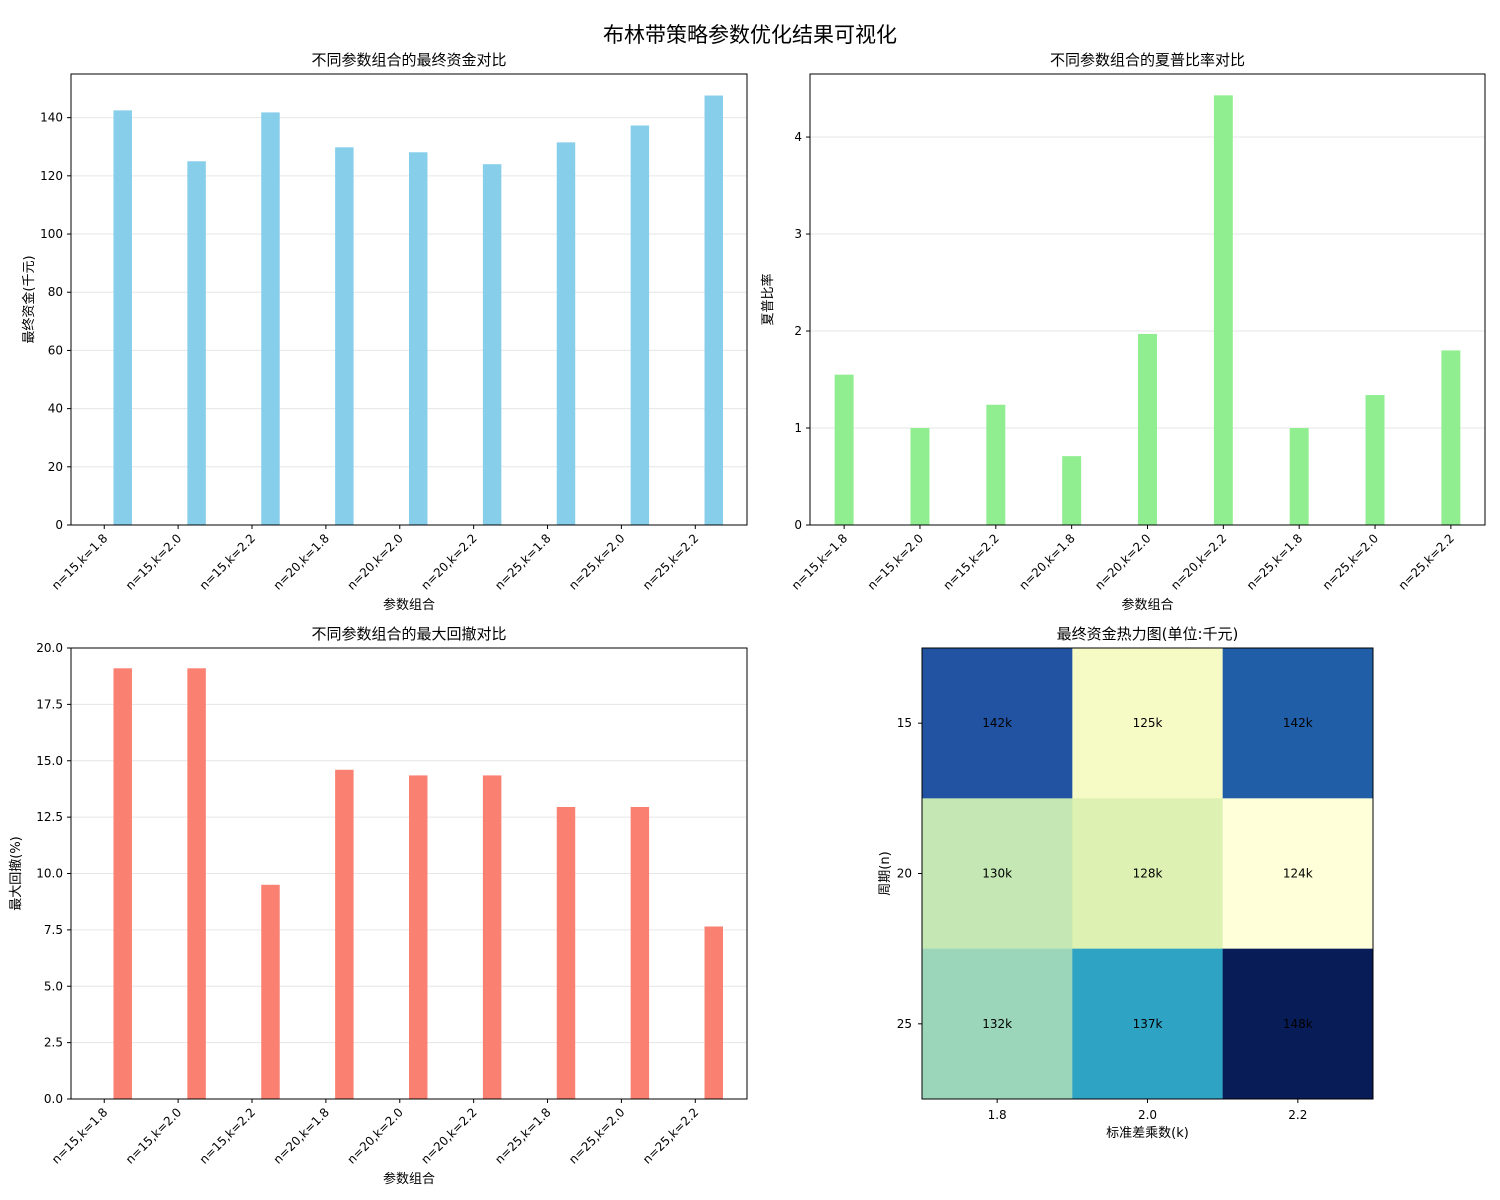 This screenshot has height=1200, width=1500. I want to click on y-axis-label: 周期(n), so click(885, 873).